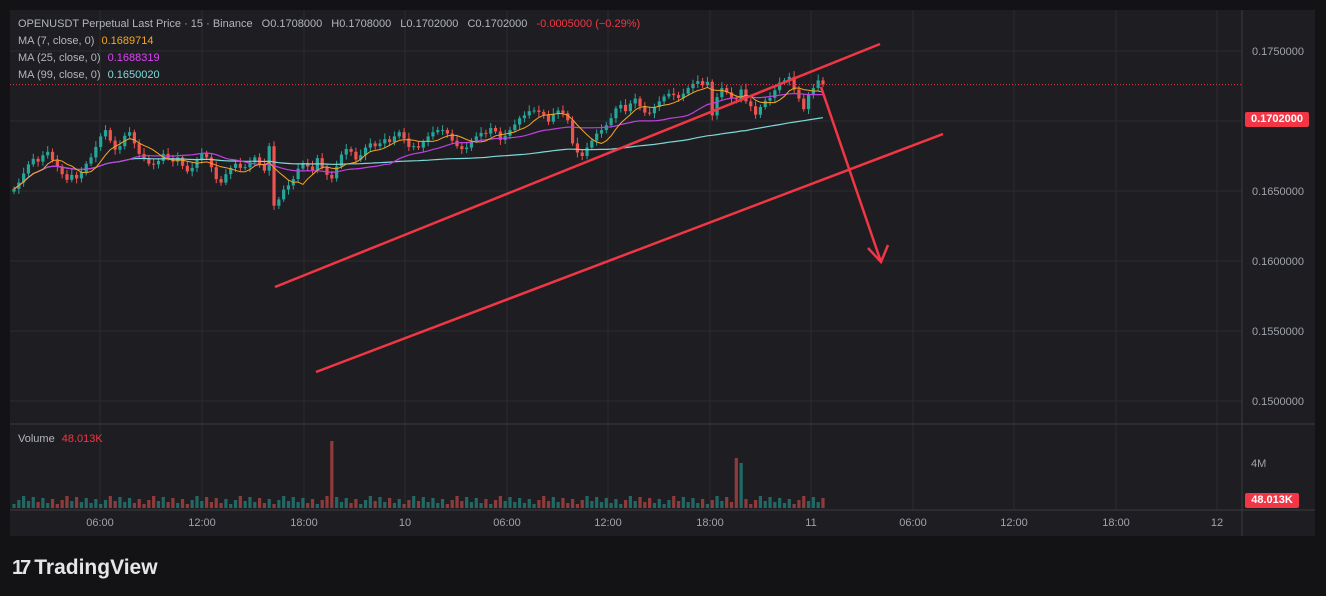  What do you see at coordinates (361, 24) in the screenshot?
I see `ohlc-high: H0.1708000` at bounding box center [361, 24].